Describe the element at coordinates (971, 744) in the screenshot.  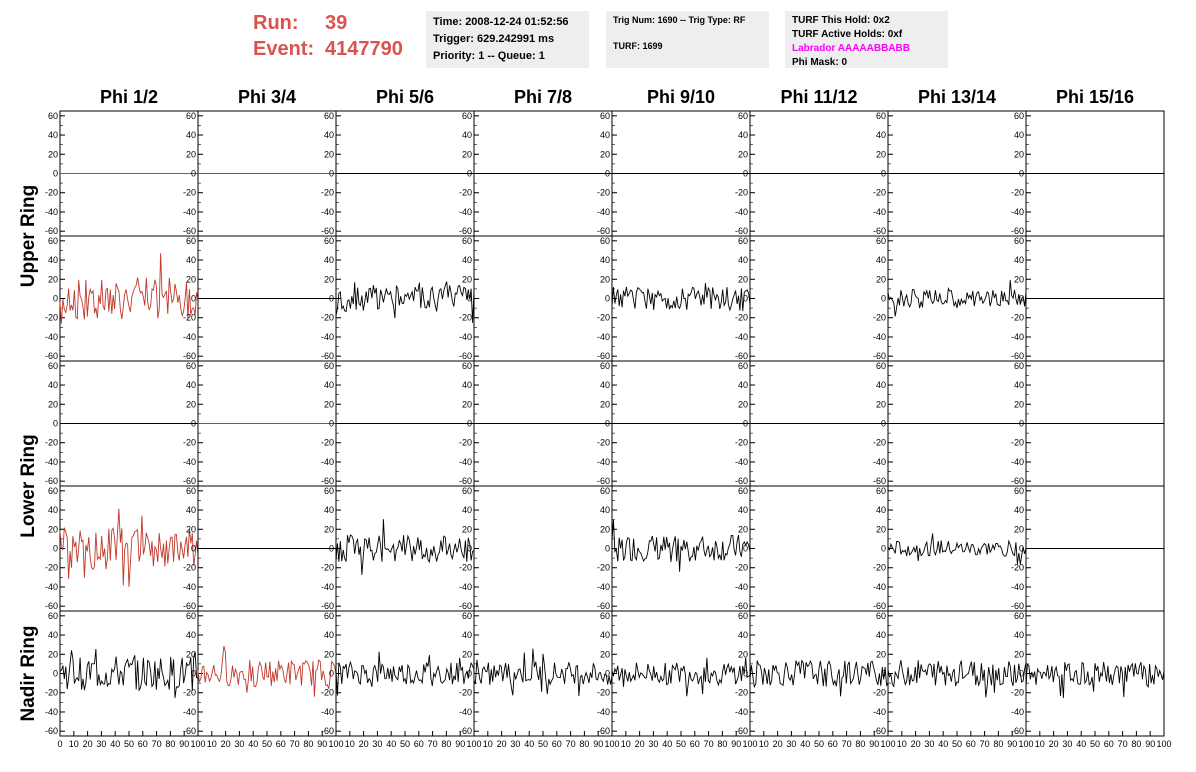
I see `x-tick-label: 60` at that location.